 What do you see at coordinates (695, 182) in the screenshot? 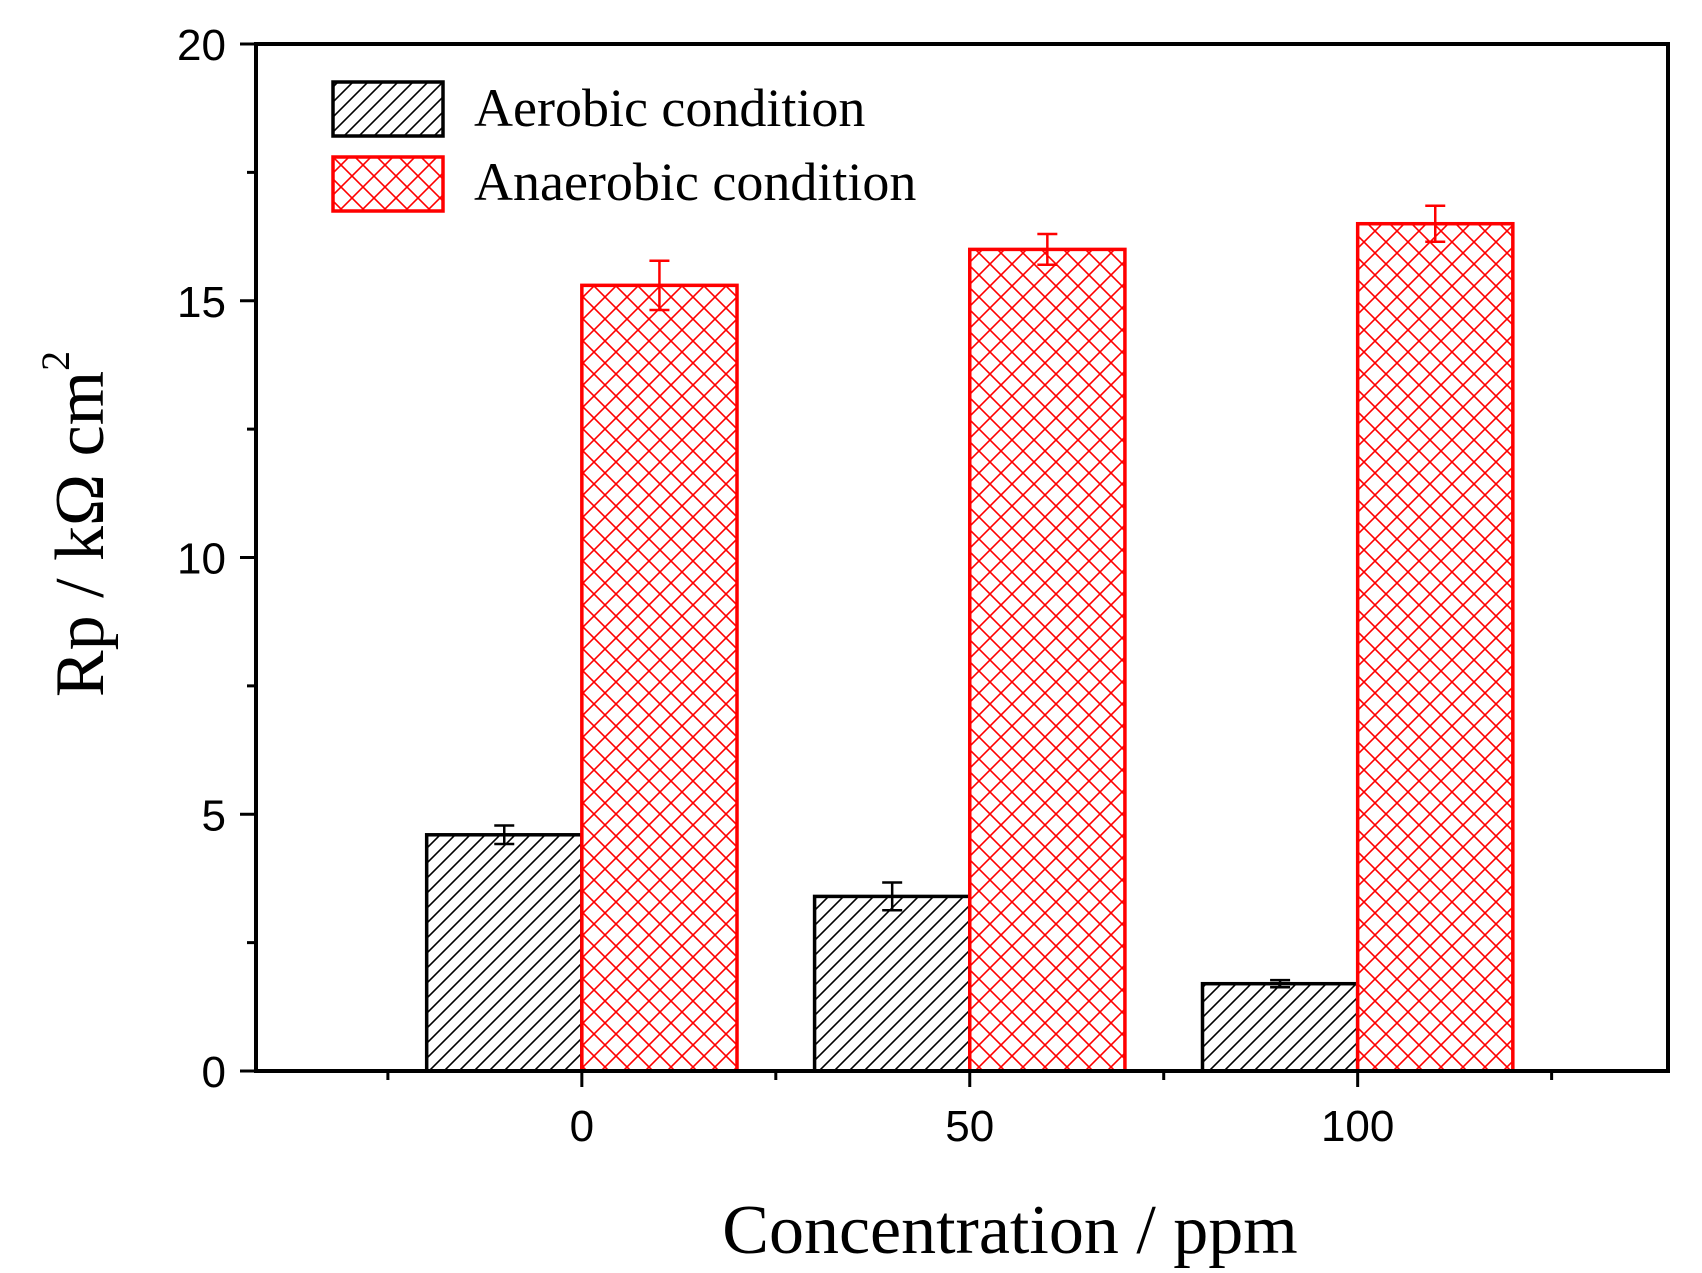
I see `legend-label-anaerobic: Anaerobic condition` at bounding box center [695, 182].